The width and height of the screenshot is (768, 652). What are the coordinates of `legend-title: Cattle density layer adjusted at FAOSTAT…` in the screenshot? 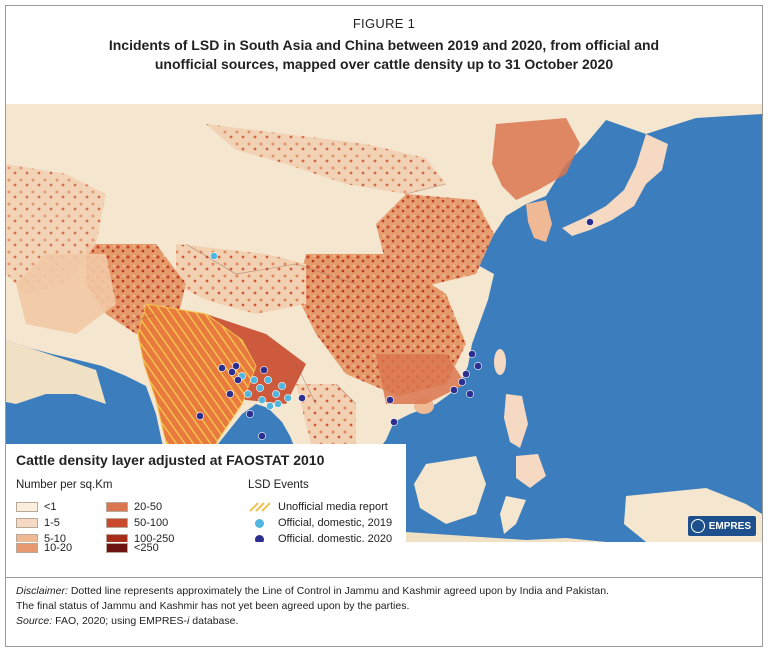 It's located at (170, 460).